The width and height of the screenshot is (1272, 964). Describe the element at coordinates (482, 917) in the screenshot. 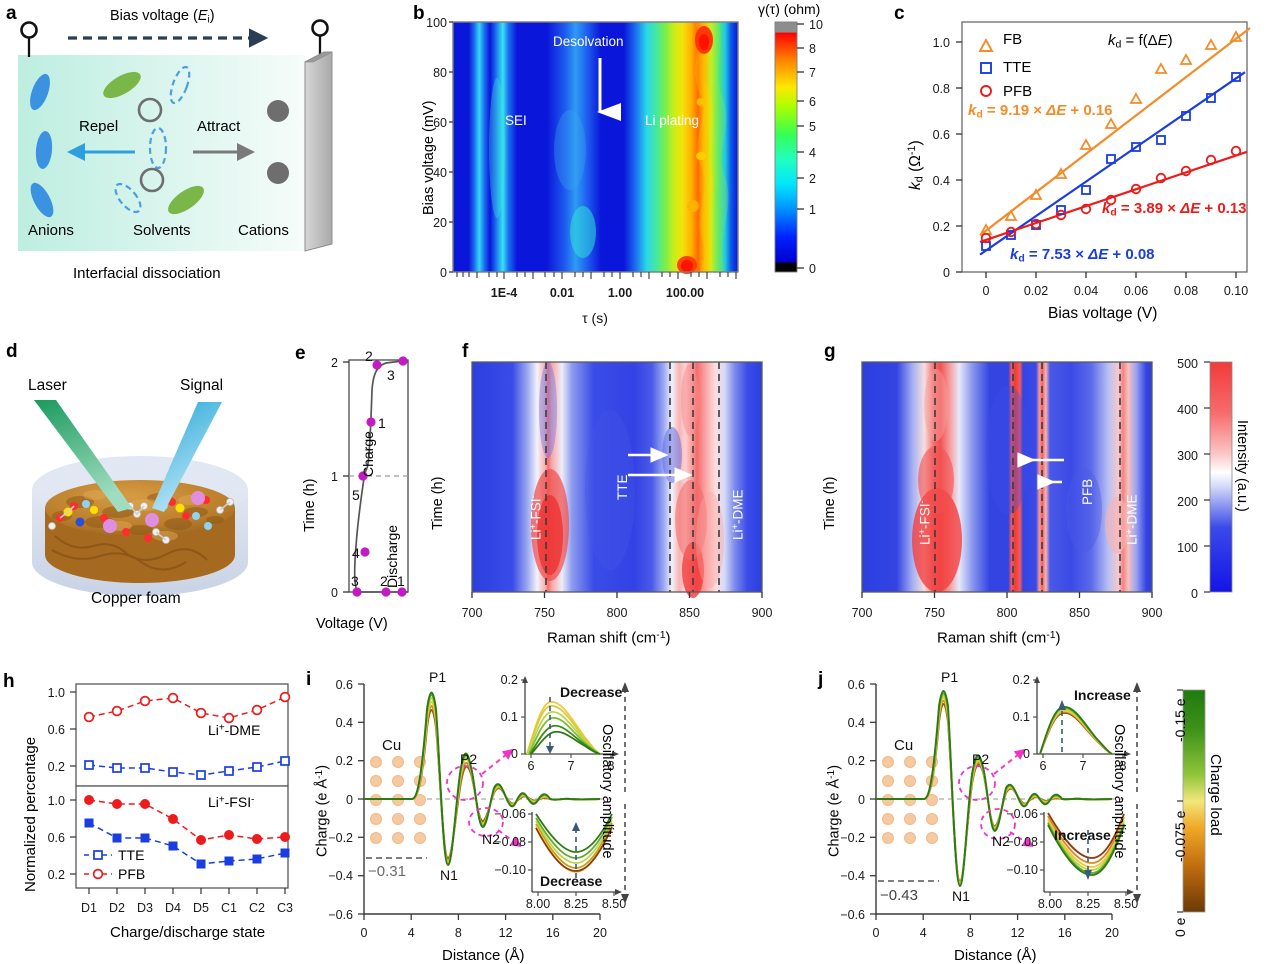

I see `panel-i-xticks` at that location.